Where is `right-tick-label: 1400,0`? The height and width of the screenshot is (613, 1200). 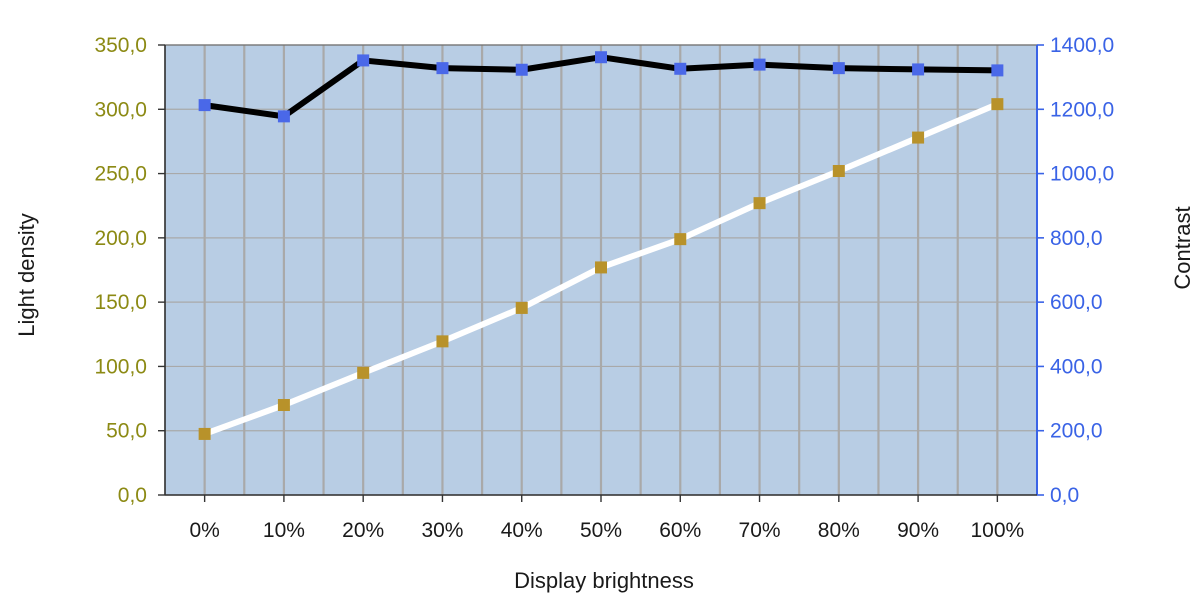 right-tick-label: 1400,0 is located at coordinates (1082, 45).